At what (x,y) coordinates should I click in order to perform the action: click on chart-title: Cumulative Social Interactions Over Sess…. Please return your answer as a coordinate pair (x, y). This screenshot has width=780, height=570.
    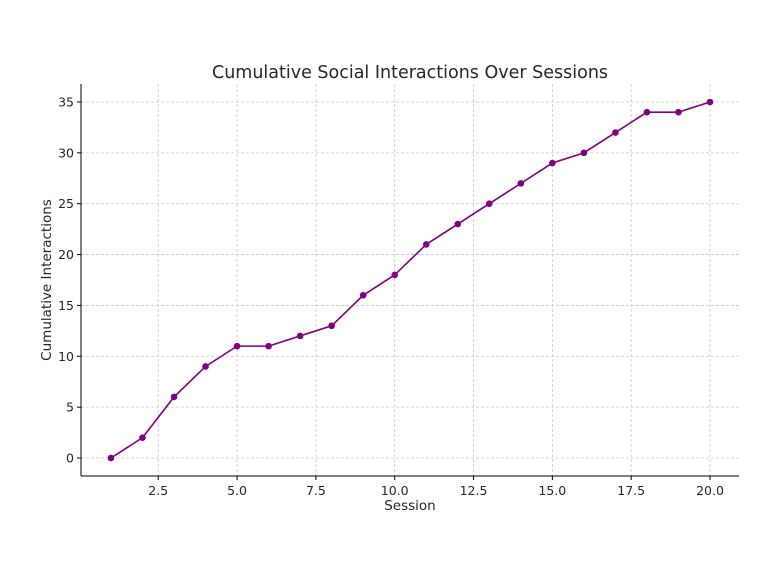
    Looking at the image, I should click on (410, 73).